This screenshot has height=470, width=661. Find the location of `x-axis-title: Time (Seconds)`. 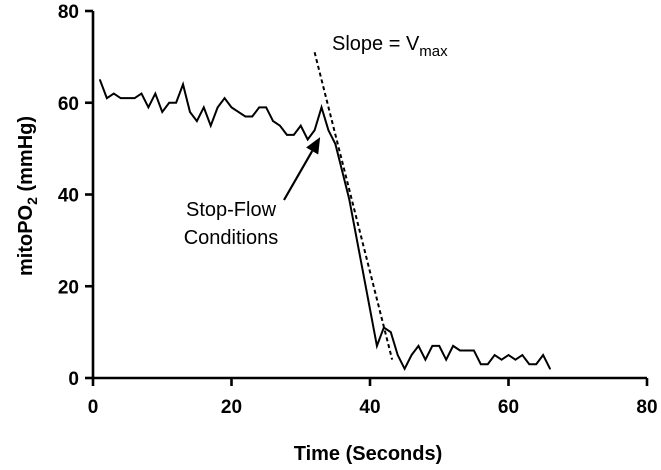

x-axis-title: Time (Seconds) is located at coordinates (368, 454).